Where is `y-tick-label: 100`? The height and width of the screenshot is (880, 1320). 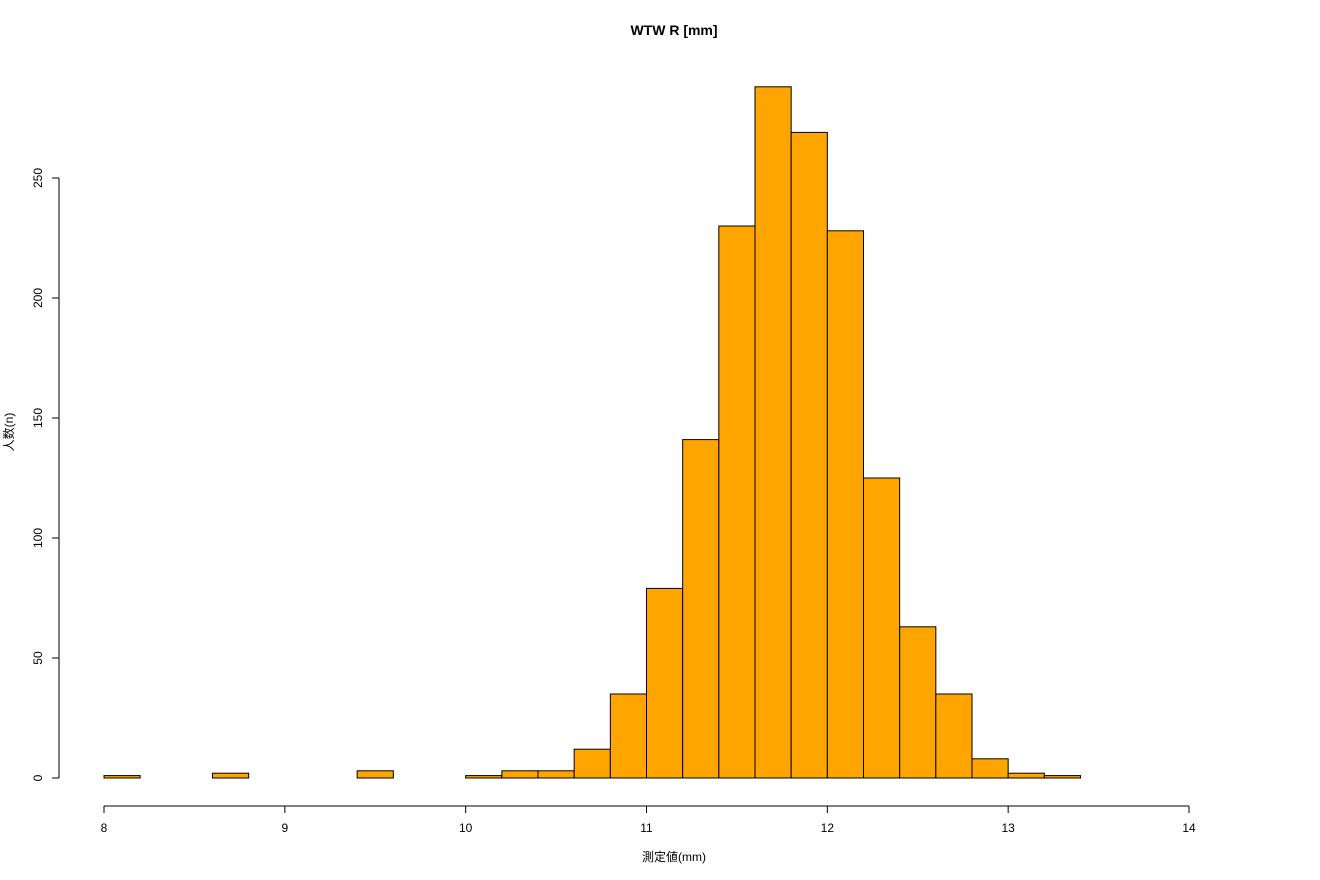
y-tick-label: 100 is located at coordinates (38, 538).